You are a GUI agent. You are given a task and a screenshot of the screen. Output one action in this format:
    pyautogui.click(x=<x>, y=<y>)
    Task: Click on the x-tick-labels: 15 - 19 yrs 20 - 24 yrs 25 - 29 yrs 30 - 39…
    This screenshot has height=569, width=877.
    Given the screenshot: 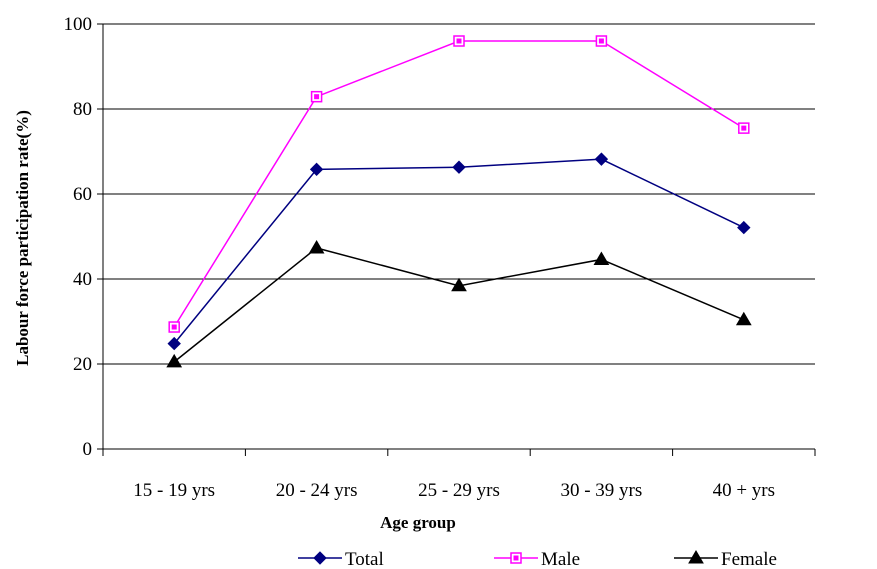 What is the action you would take?
    pyautogui.click(x=454, y=490)
    